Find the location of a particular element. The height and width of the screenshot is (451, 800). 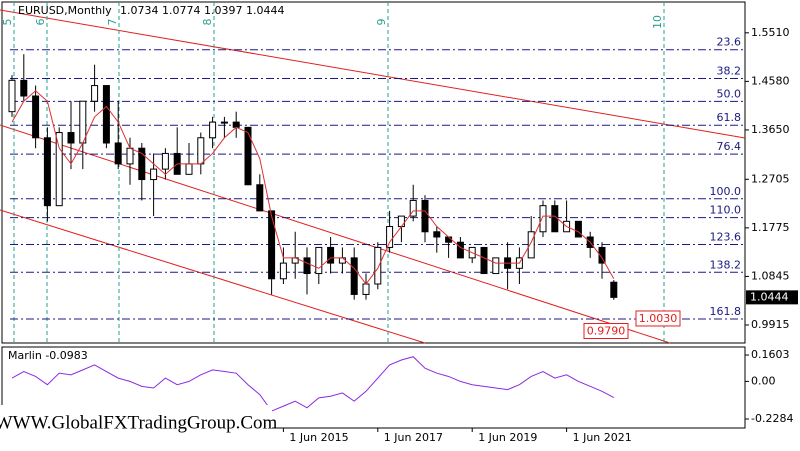

watermark-box is located at coordinates (136, 423).